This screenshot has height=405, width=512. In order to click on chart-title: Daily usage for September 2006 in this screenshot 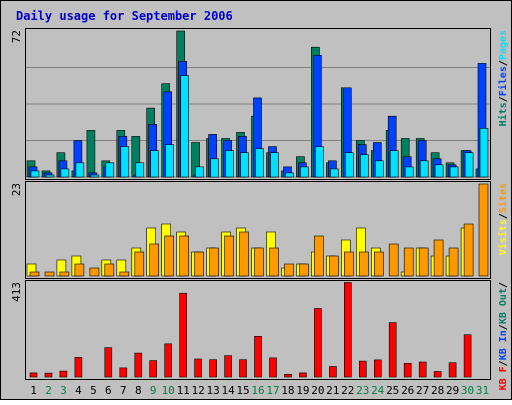, I will do `click(124, 16)`.